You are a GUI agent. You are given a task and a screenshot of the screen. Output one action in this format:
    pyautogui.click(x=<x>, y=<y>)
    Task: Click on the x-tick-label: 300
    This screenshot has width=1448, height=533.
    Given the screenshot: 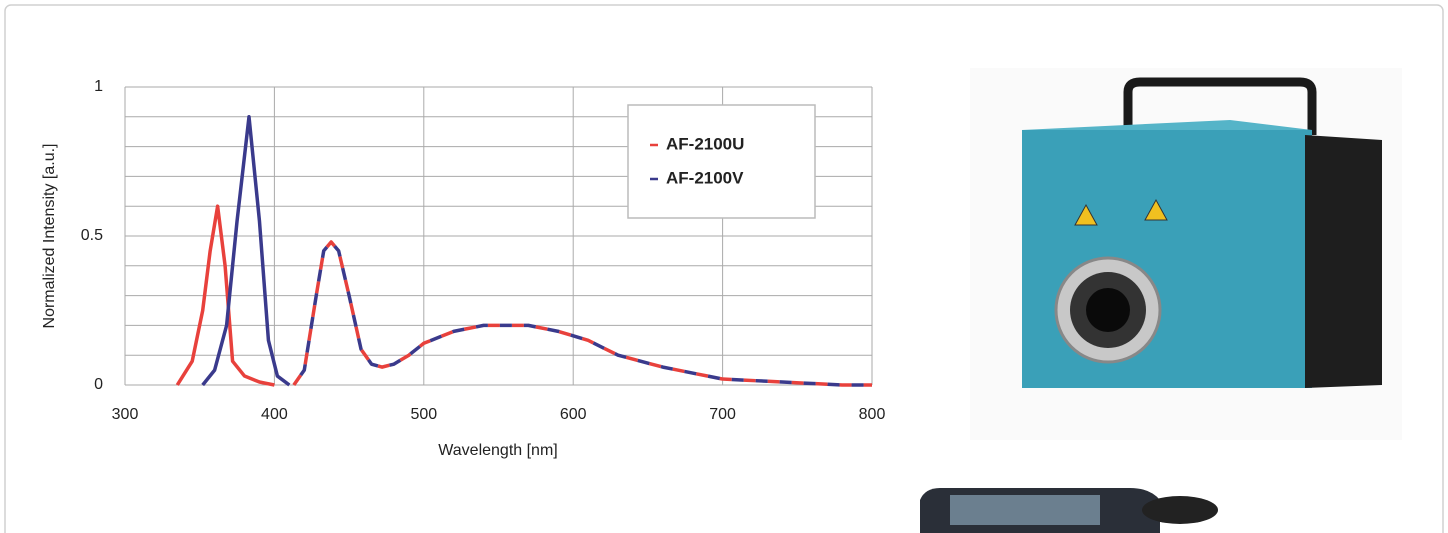 What is the action you would take?
    pyautogui.click(x=125, y=414)
    